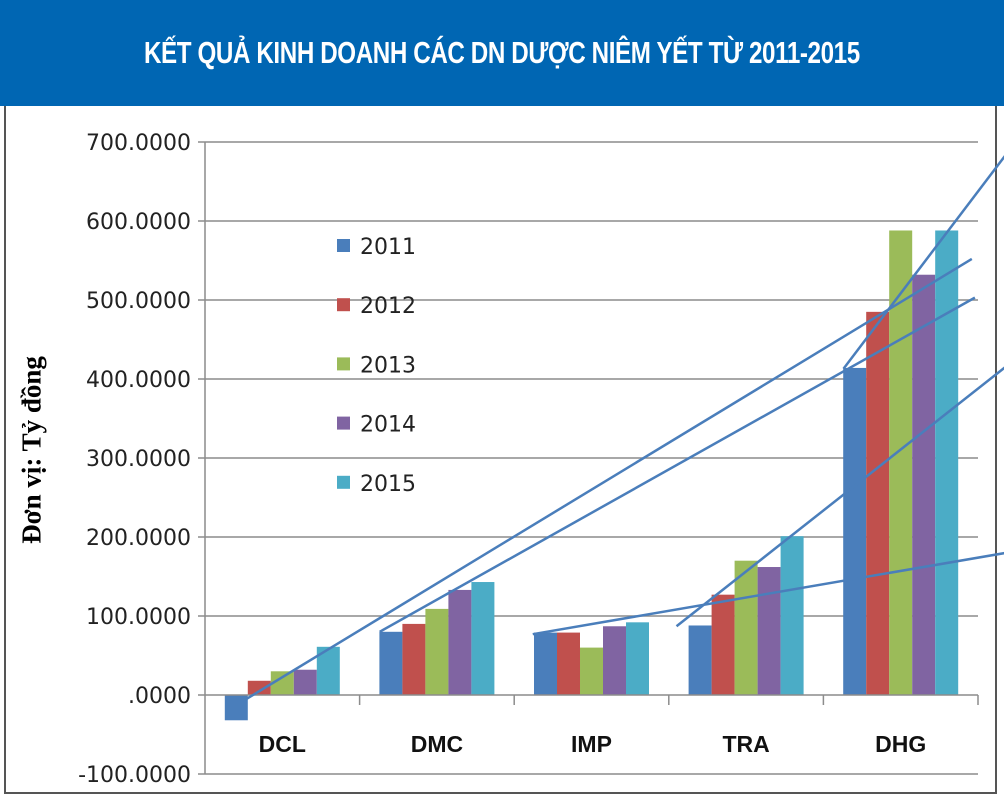 The image size is (1004, 799). I want to click on legend-swatch-2012, so click(343, 305).